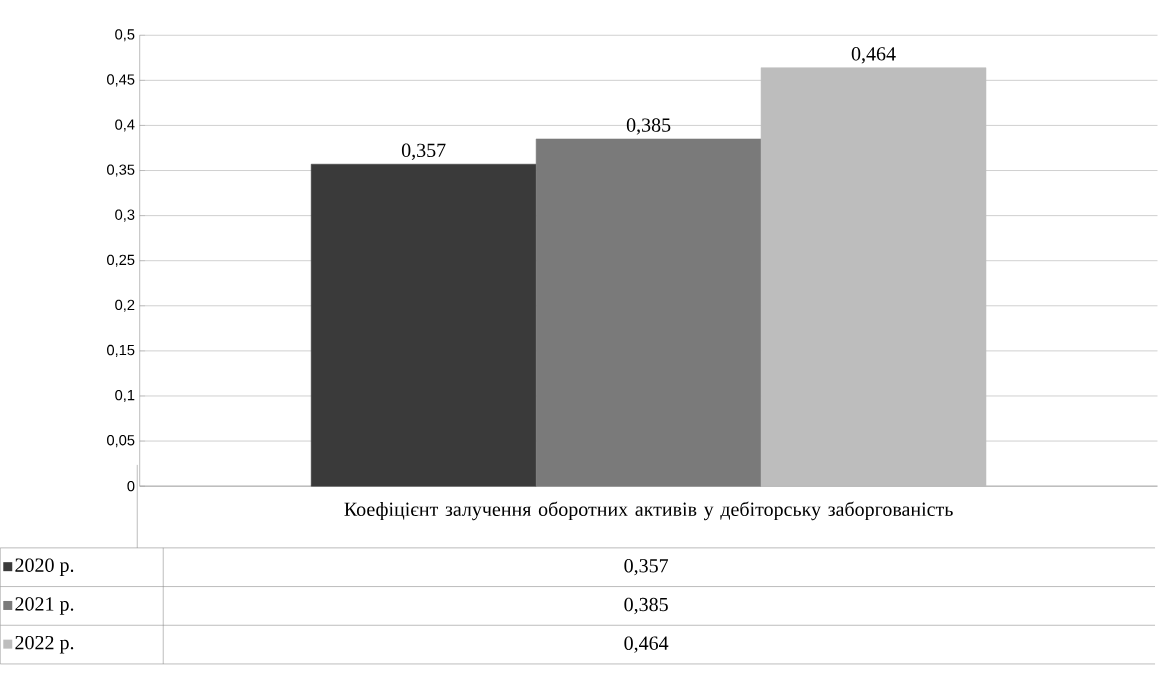  I want to click on y-tick-label: 0,35, so click(121, 170).